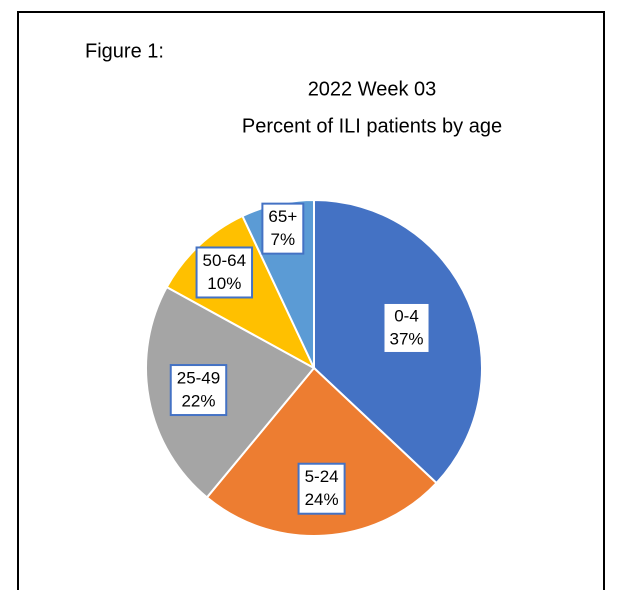 The height and width of the screenshot is (590, 623). I want to click on chart-title: 2022 Week 03, so click(372, 89).